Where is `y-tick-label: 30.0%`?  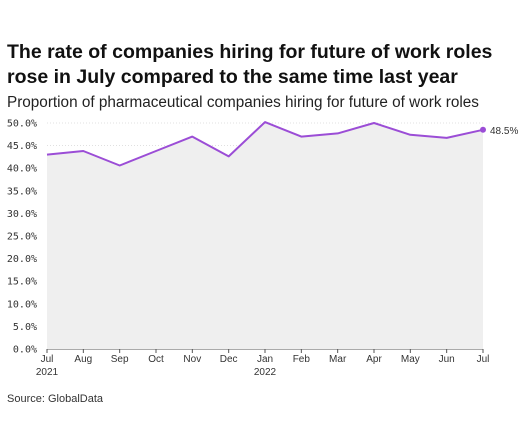 y-tick-label: 30.0% is located at coordinates (22, 214).